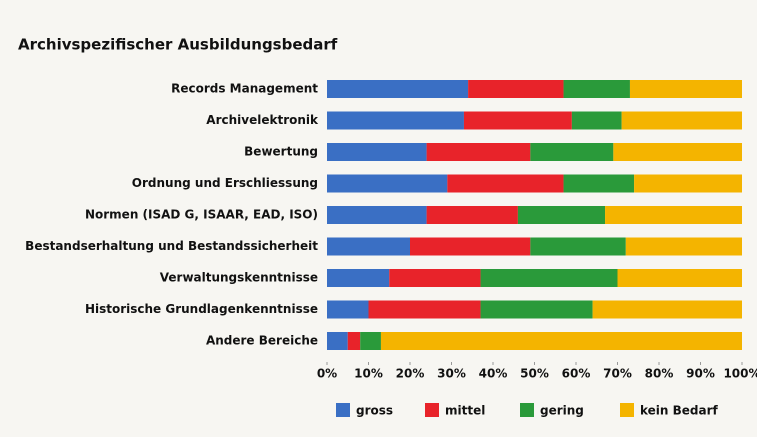 The image size is (757, 437). Describe the element at coordinates (327, 374) in the screenshot. I see `x-tick-label: 0%` at that location.